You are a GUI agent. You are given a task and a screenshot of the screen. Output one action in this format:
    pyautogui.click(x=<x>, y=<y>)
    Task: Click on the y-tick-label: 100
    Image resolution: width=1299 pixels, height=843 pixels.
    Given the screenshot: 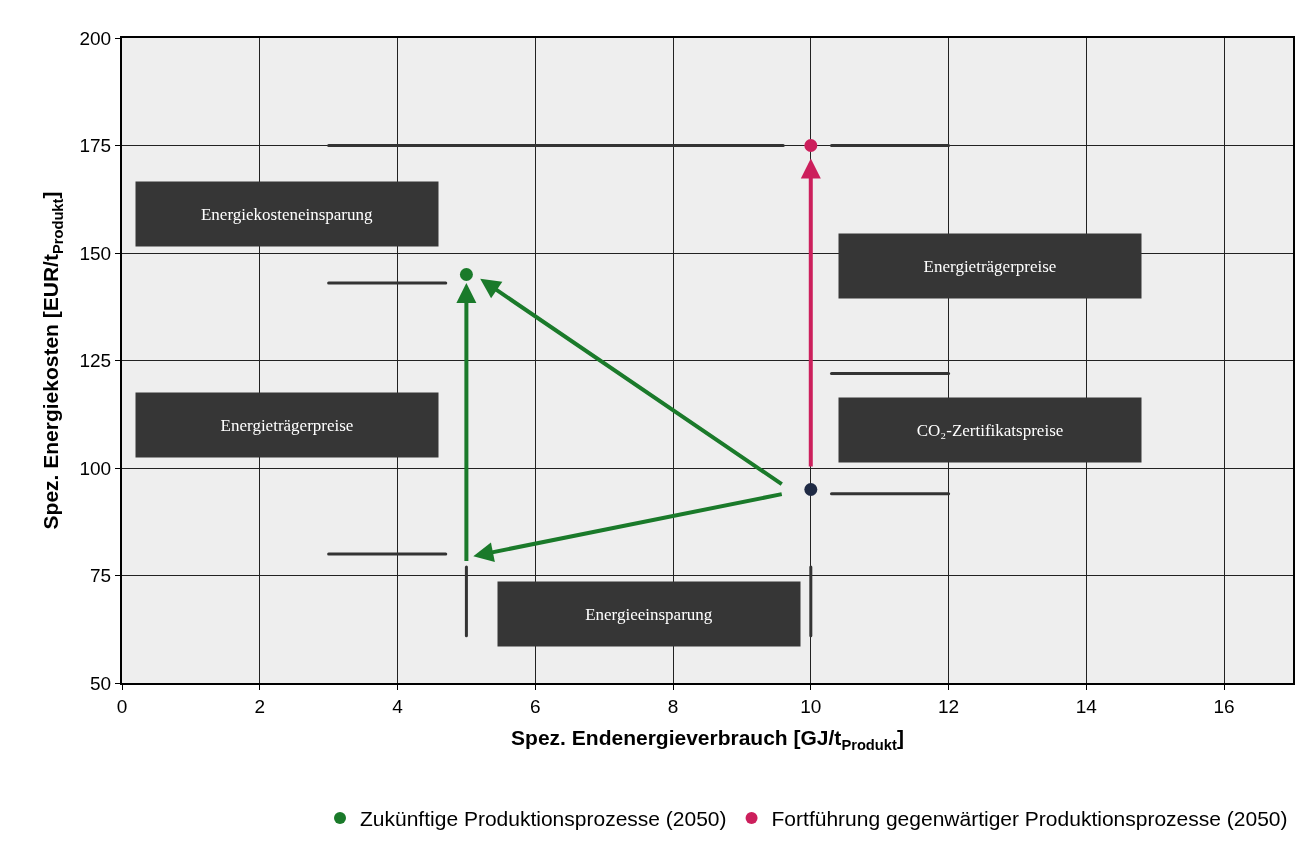 What is the action you would take?
    pyautogui.click(x=95, y=468)
    